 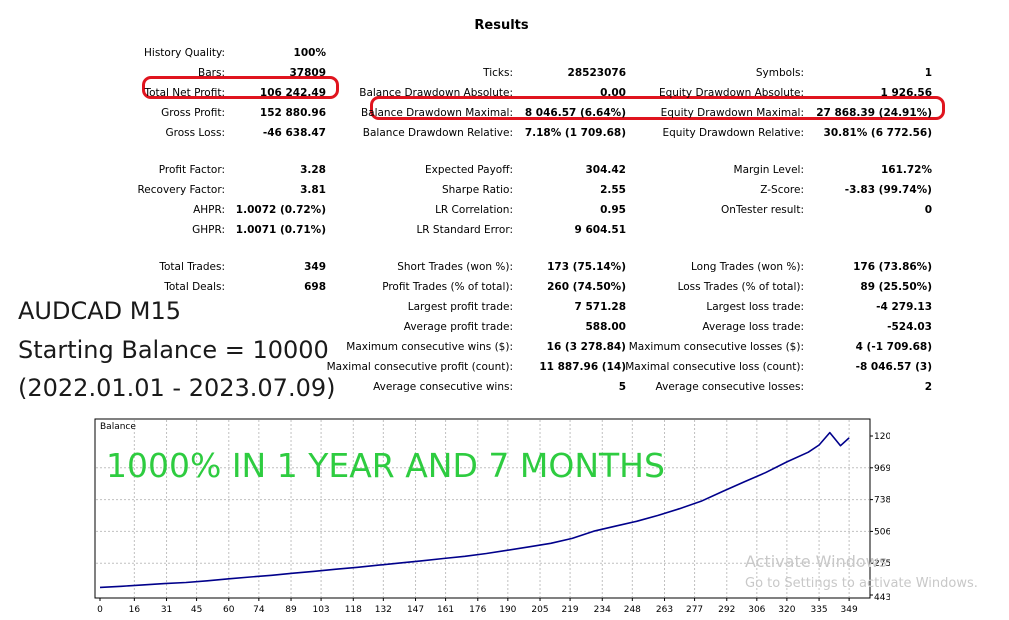 I want to click on caption-symbol: AUDCAD M15, so click(x=99, y=311).